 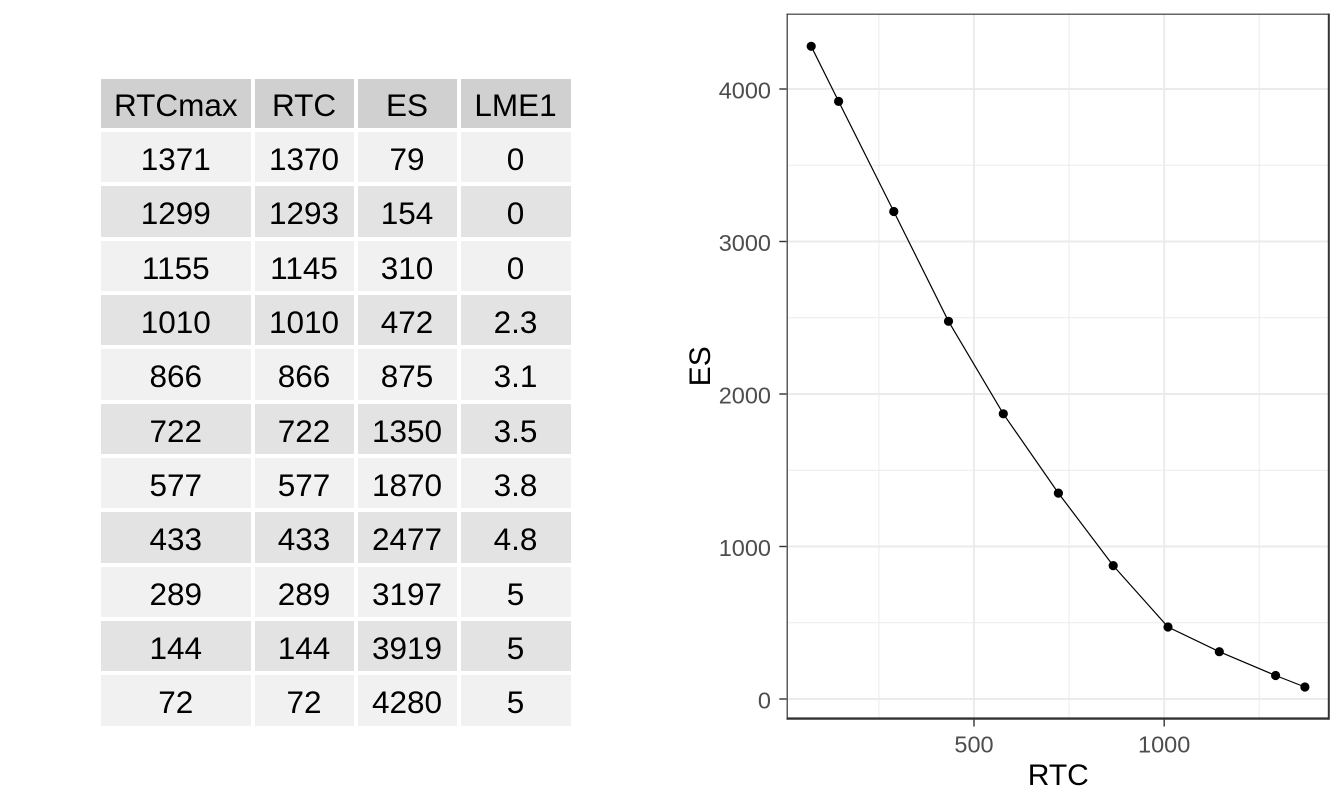 What do you see at coordinates (1058, 775) in the screenshot?
I see `svg-text: RTC` at bounding box center [1058, 775].